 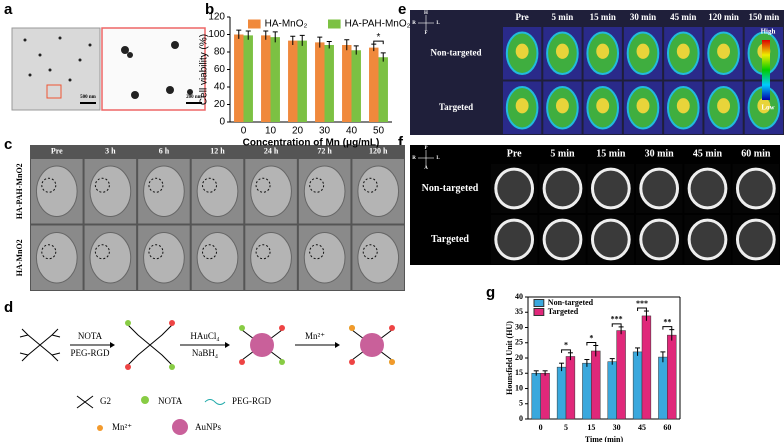 I want to click on arrowheads, so click(x=225, y=345).